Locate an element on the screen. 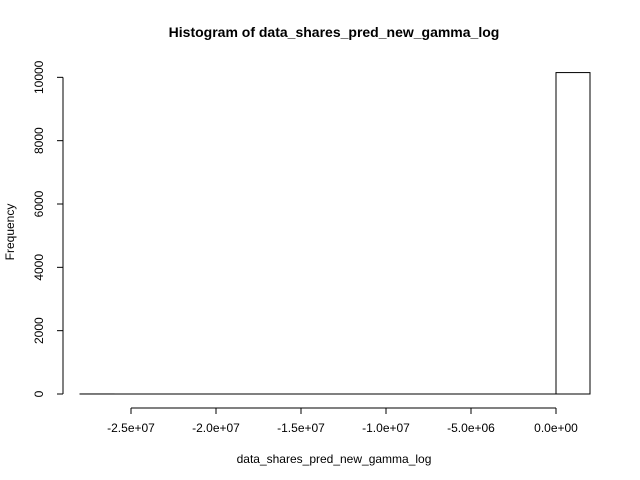 This screenshot has width=640, height=480. y-axis-label: Frequency is located at coordinates (10, 232).